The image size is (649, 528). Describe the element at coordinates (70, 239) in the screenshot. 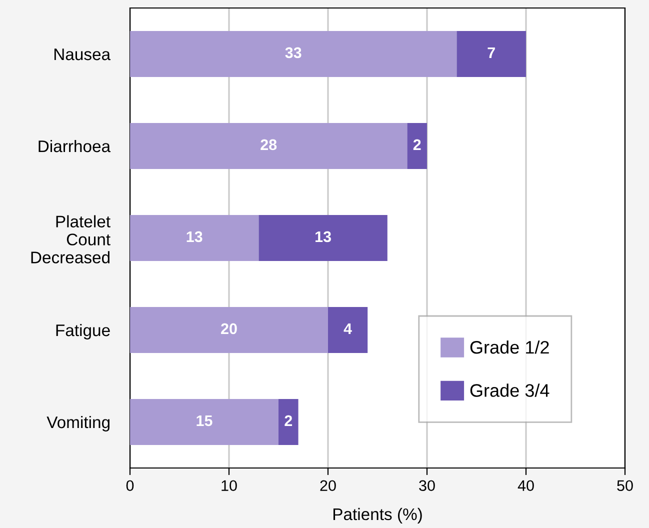

I see `y-tick-label: Platelet Count Decreased` at that location.